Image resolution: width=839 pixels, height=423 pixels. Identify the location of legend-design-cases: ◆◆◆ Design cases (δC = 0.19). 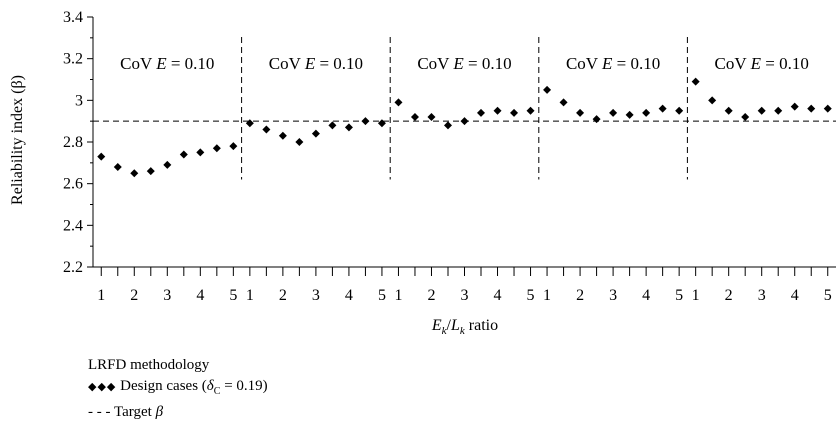
(178, 387).